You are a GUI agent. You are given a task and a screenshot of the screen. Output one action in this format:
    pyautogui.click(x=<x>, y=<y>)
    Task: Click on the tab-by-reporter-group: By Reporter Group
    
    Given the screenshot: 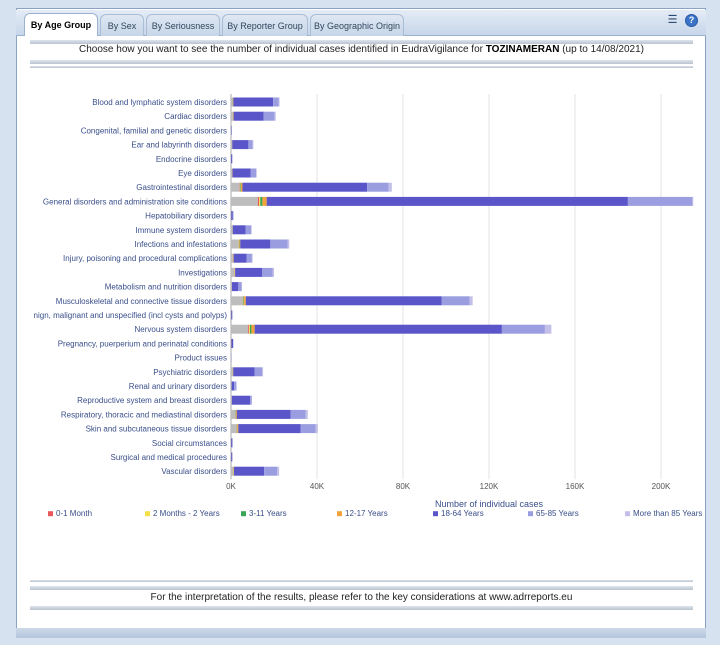 What is the action you would take?
    pyautogui.click(x=265, y=25)
    